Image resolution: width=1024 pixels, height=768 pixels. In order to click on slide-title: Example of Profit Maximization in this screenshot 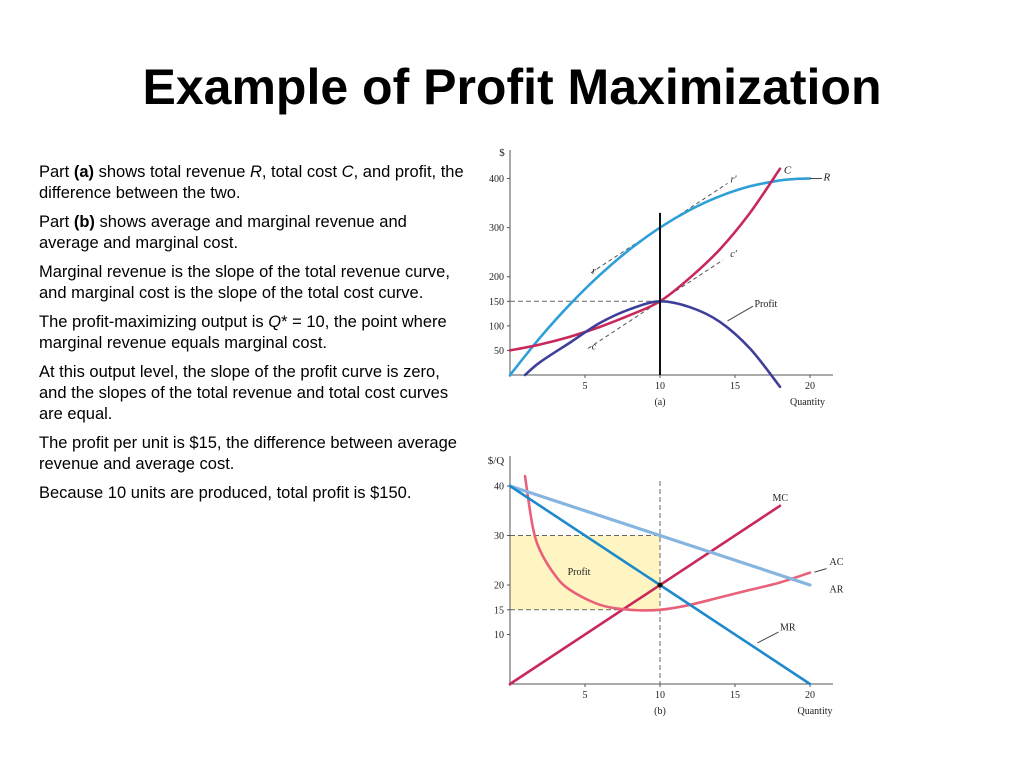, I will do `click(512, 87)`.